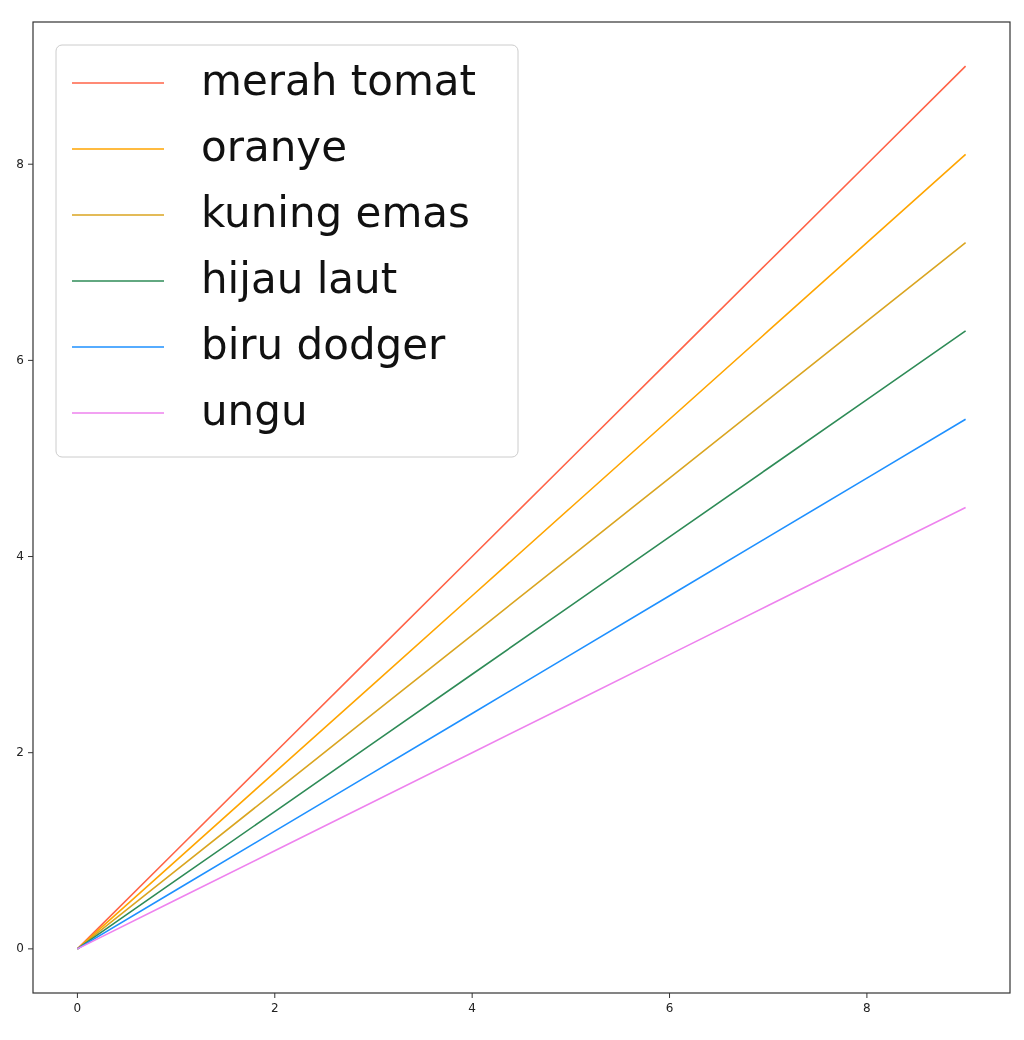 This screenshot has width=1024, height=1040. Describe the element at coordinates (335, 212) in the screenshot. I see `legend-label: kuning emas` at that location.